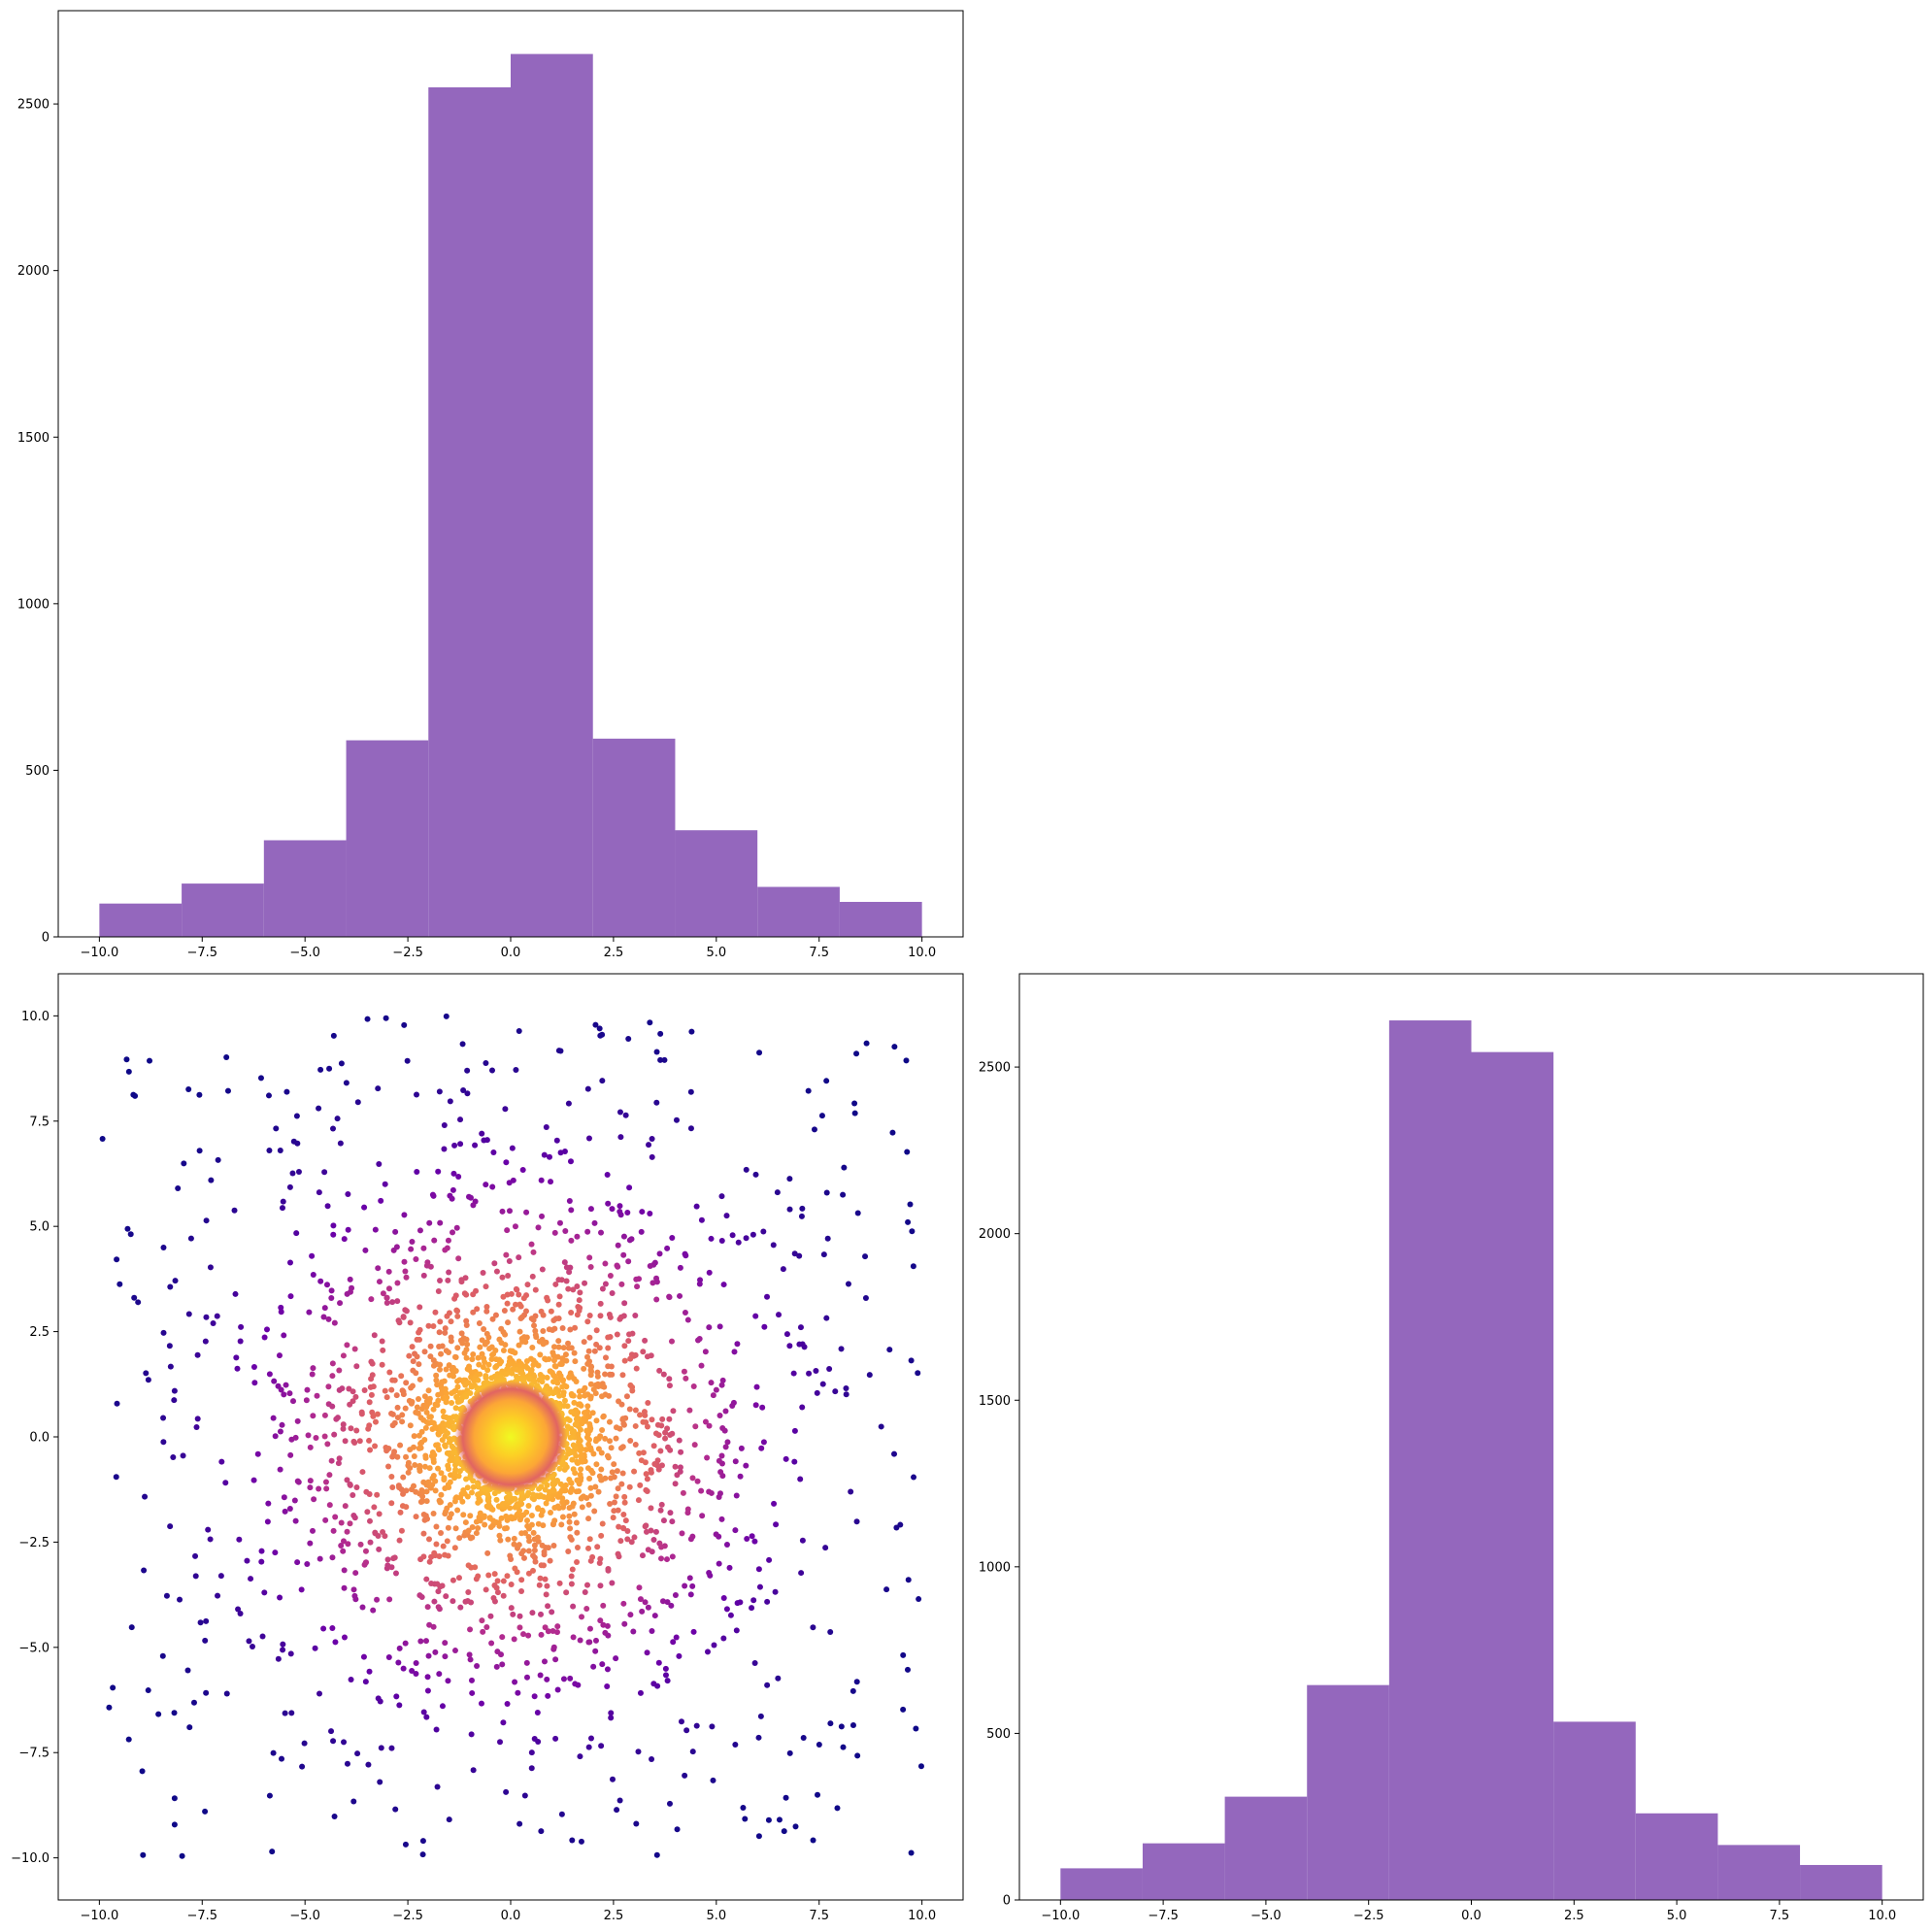 Image resolution: width=1932 pixels, height=1932 pixels. Describe the element at coordinates (1163, 1916) in the screenshot. I see `x-tick-label: −7.5` at that location.